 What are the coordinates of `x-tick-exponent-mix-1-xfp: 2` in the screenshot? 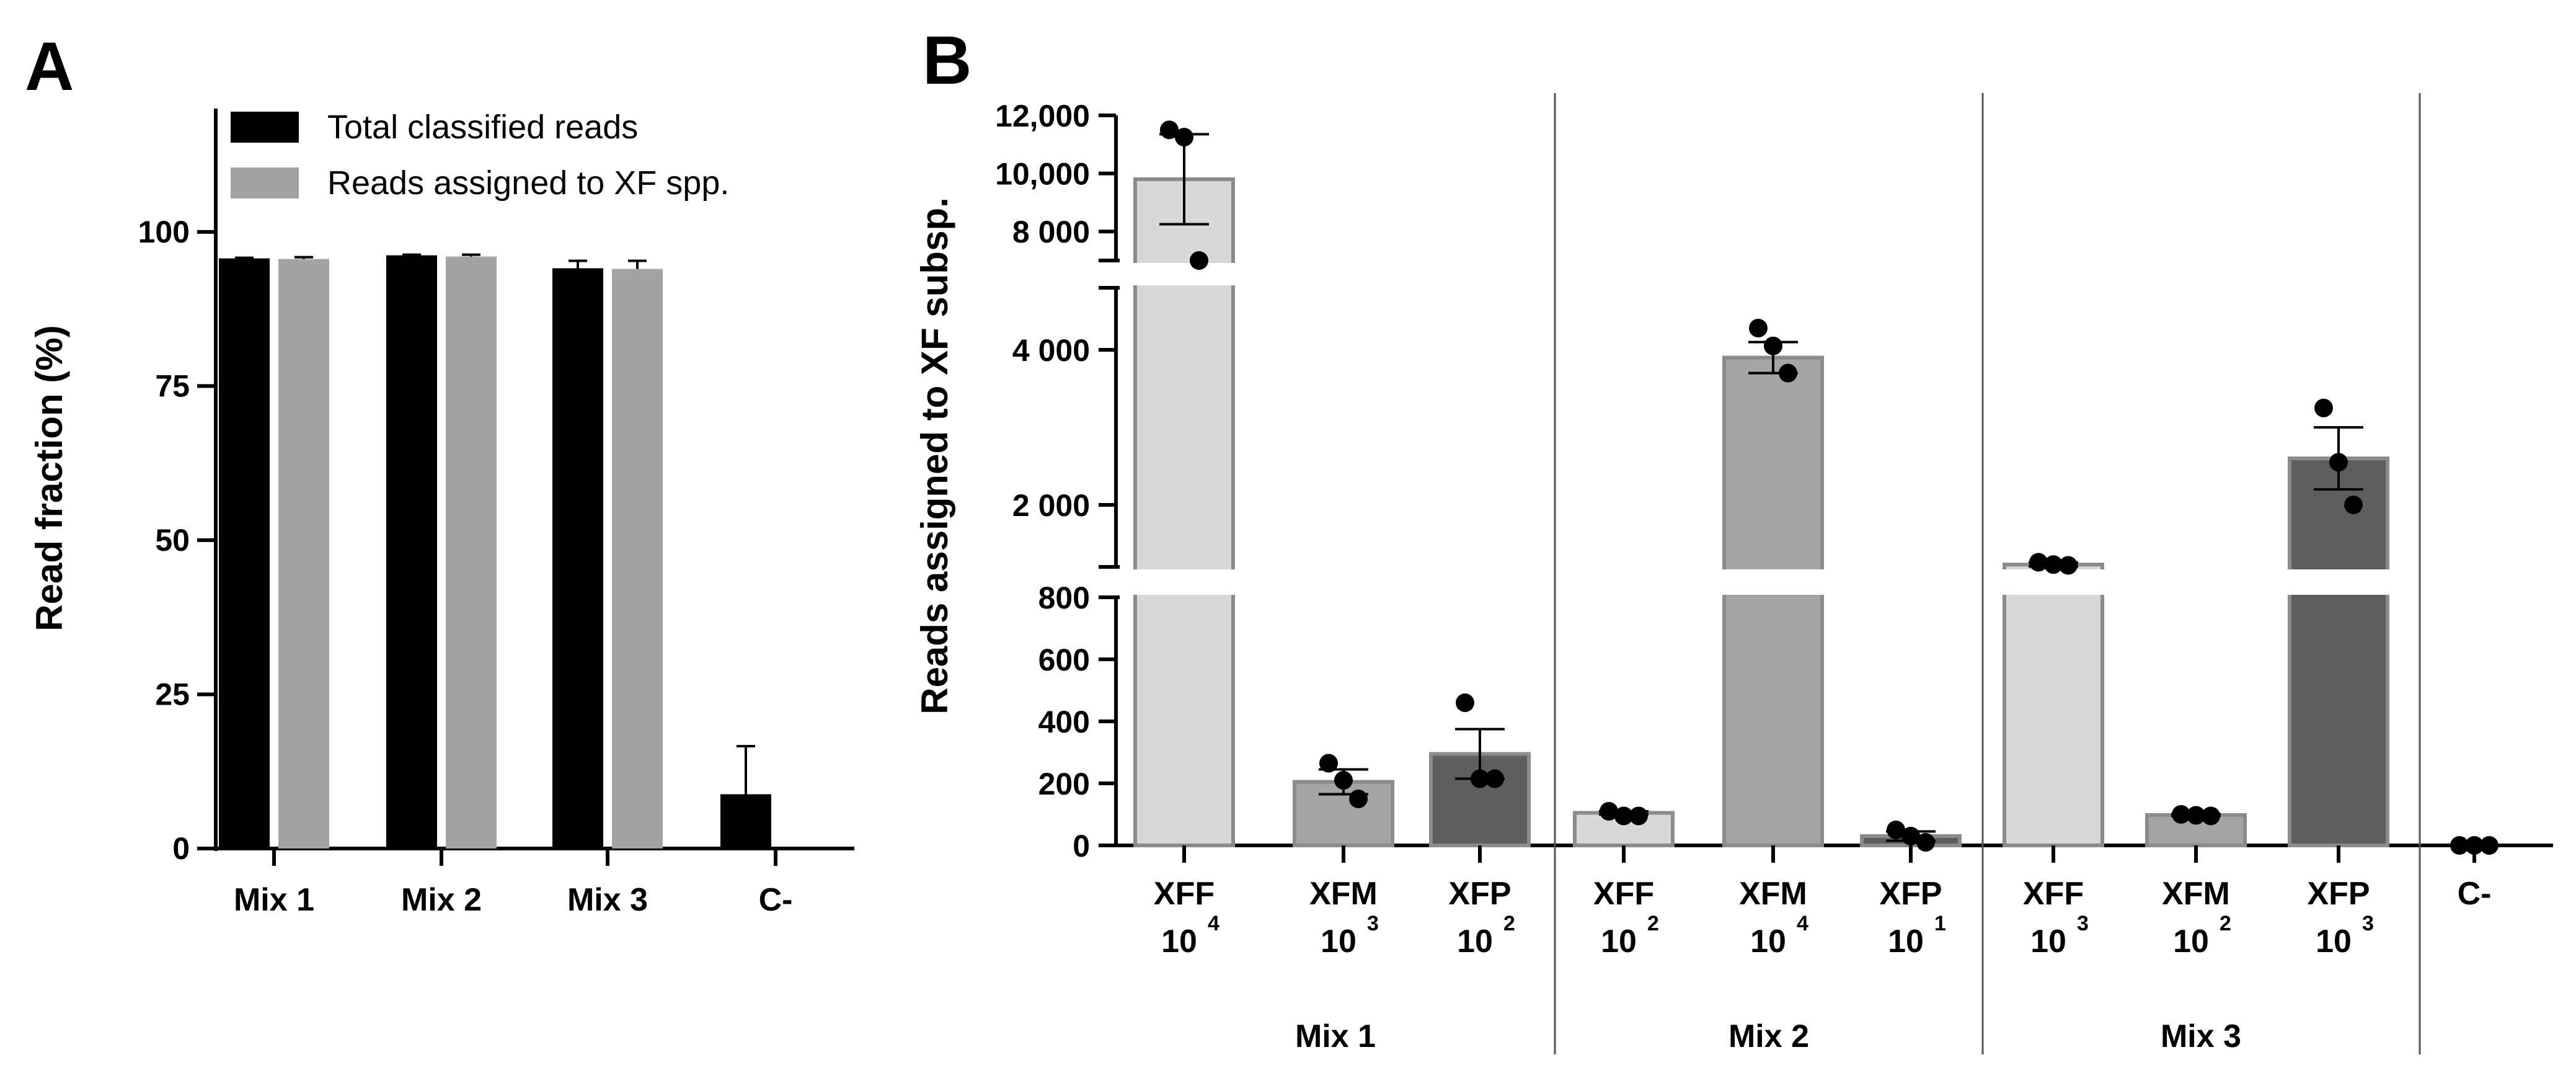 It's located at (1509, 923).